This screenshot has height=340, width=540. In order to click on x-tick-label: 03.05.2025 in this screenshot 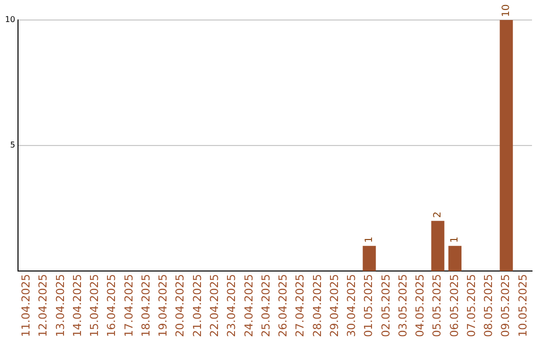, I will do `click(403, 306)`.